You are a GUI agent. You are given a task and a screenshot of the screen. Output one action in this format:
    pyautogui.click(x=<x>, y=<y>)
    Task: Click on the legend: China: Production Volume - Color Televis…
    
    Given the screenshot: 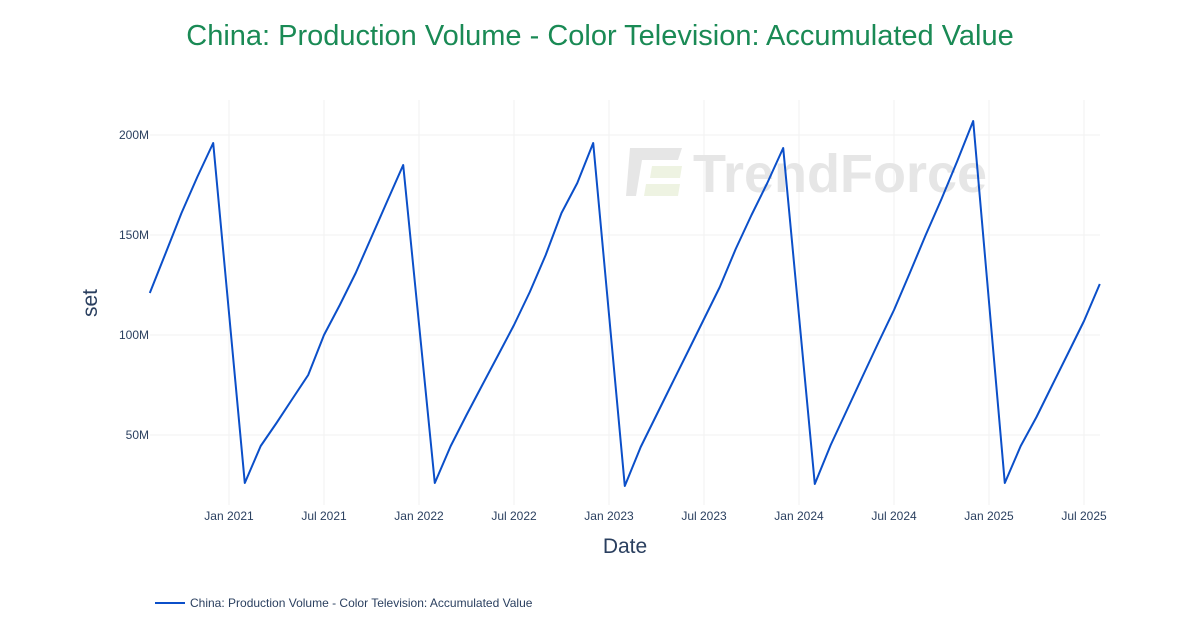 What is the action you would take?
    pyautogui.click(x=343, y=603)
    